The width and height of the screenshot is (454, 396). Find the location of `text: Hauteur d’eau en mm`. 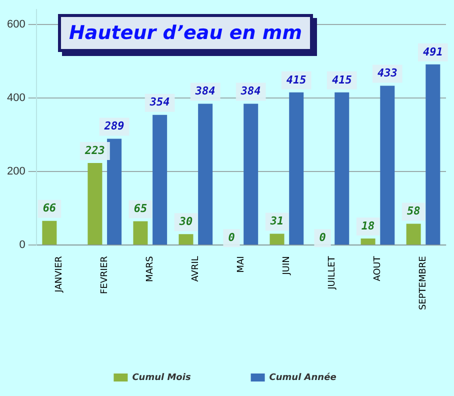

text: Hauteur d’eau en mm is located at coordinates (186, 33).